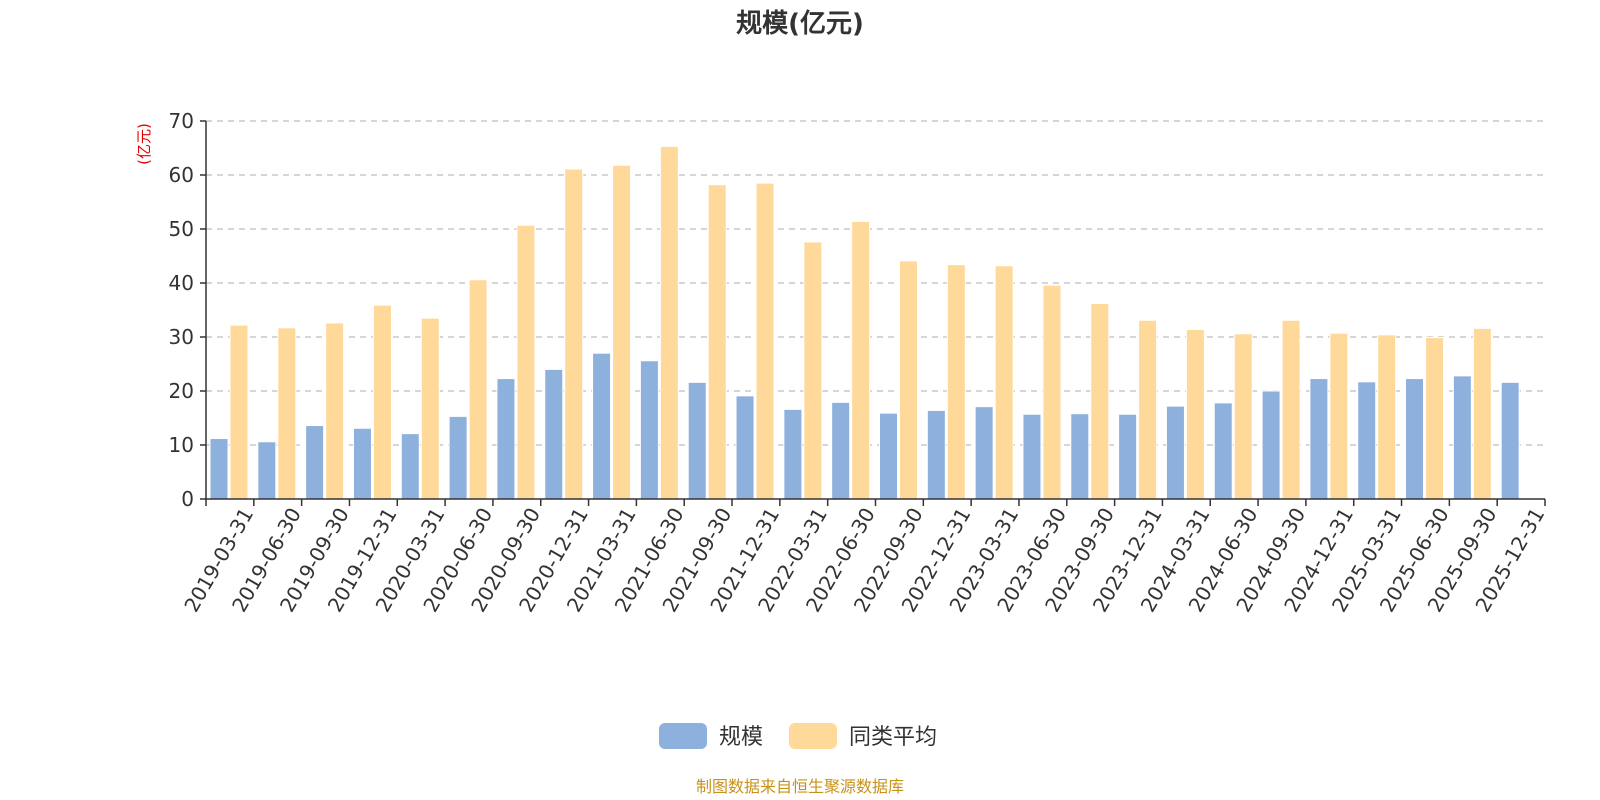  What do you see at coordinates (187, 310) in the screenshot?
I see `y-axis-ticks: 0 10 20 30 40 50 60 70` at bounding box center [187, 310].